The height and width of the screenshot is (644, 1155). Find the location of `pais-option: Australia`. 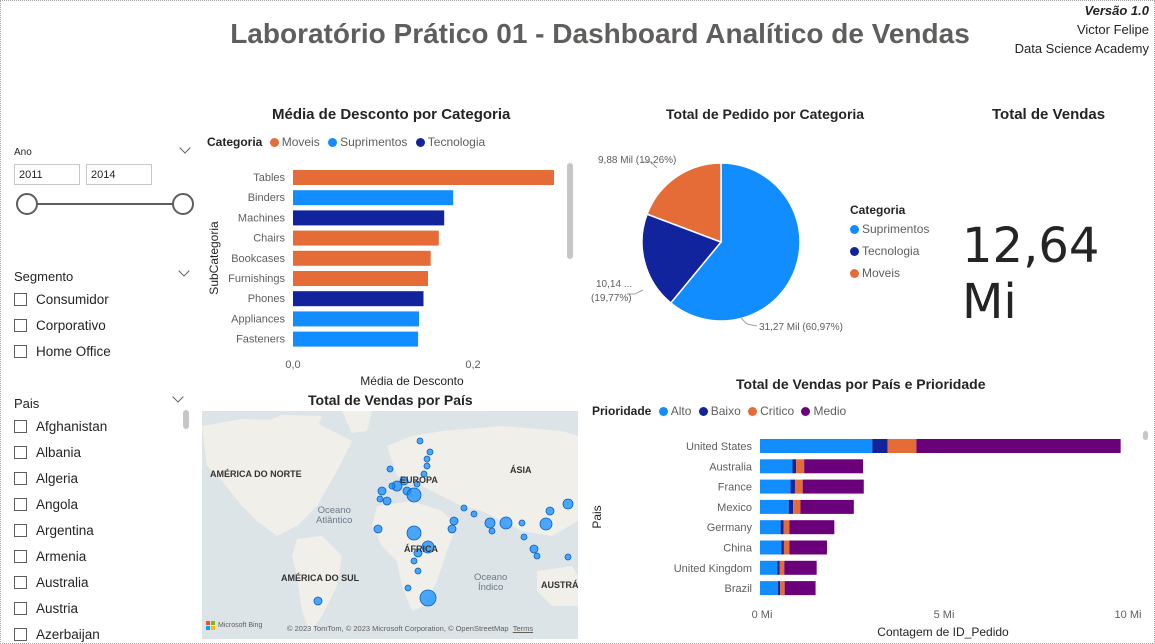

pais-option: Australia is located at coordinates (51, 582).